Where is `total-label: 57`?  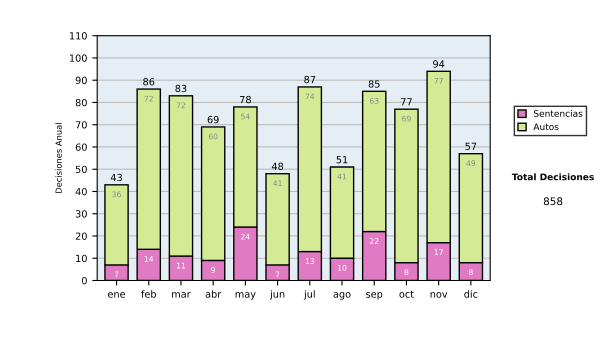 total-label: 57 is located at coordinates (470, 146).